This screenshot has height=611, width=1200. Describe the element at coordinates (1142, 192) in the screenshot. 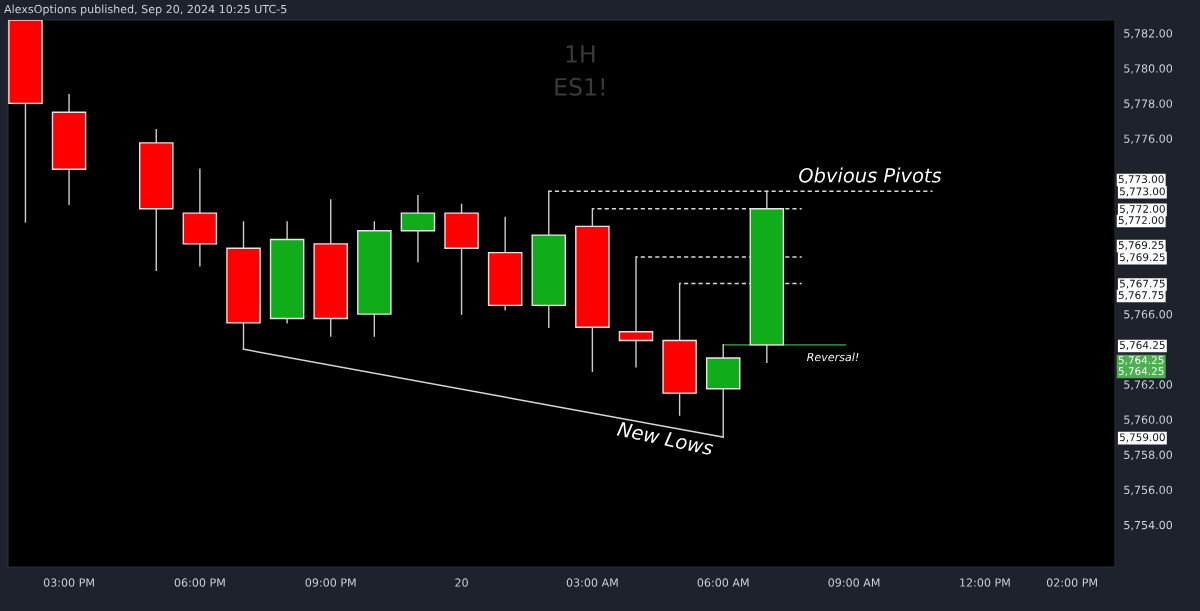

I see `y2-tick-label: 5,773.00` at that location.